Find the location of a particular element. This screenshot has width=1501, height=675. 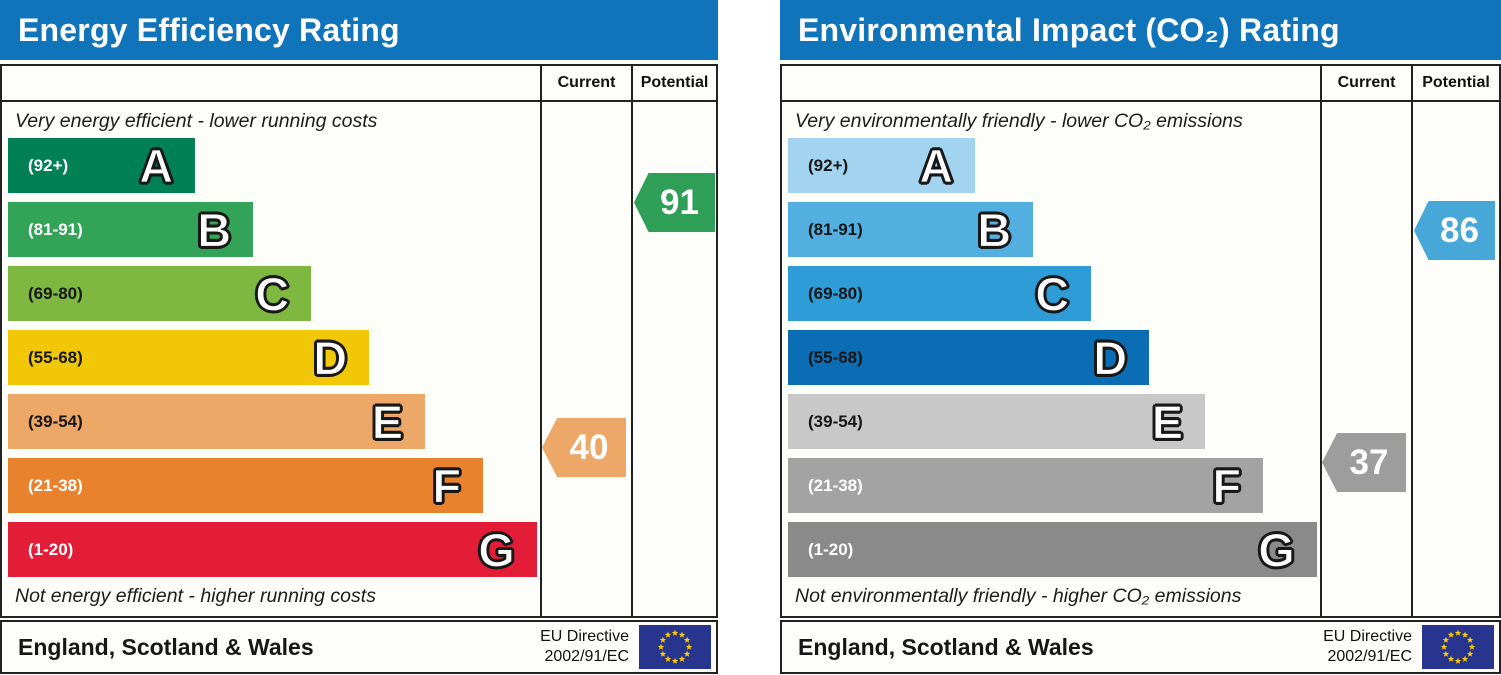

potential-rating-value: 86 is located at coordinates (1459, 230).